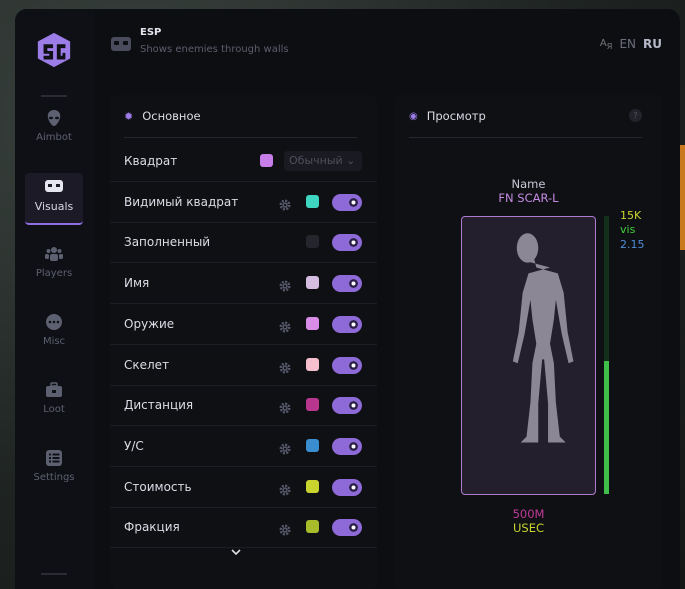  I want to click on setting-label: Квадрат, so click(151, 161).